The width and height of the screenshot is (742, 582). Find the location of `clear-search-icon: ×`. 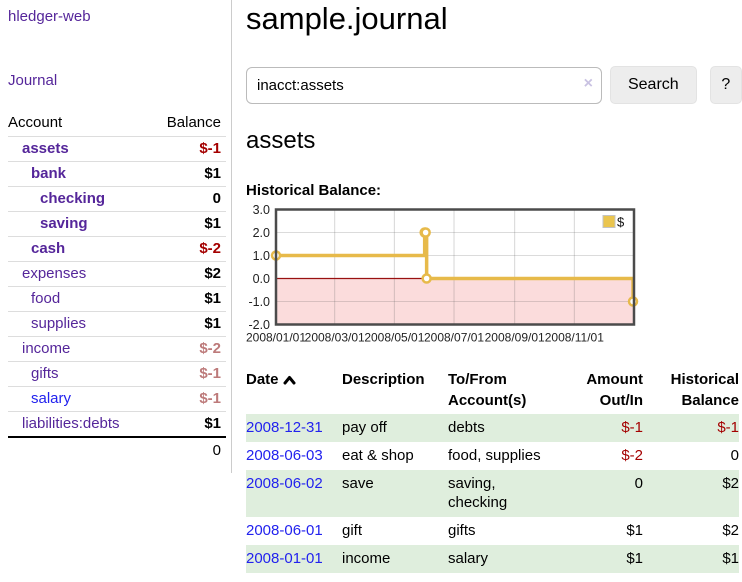

clear-search-icon: × is located at coordinates (588, 83).